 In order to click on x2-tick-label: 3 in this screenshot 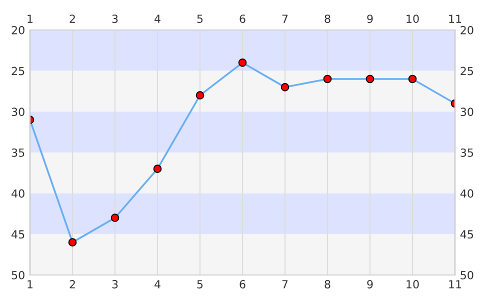, I will do `click(115, 18)`.